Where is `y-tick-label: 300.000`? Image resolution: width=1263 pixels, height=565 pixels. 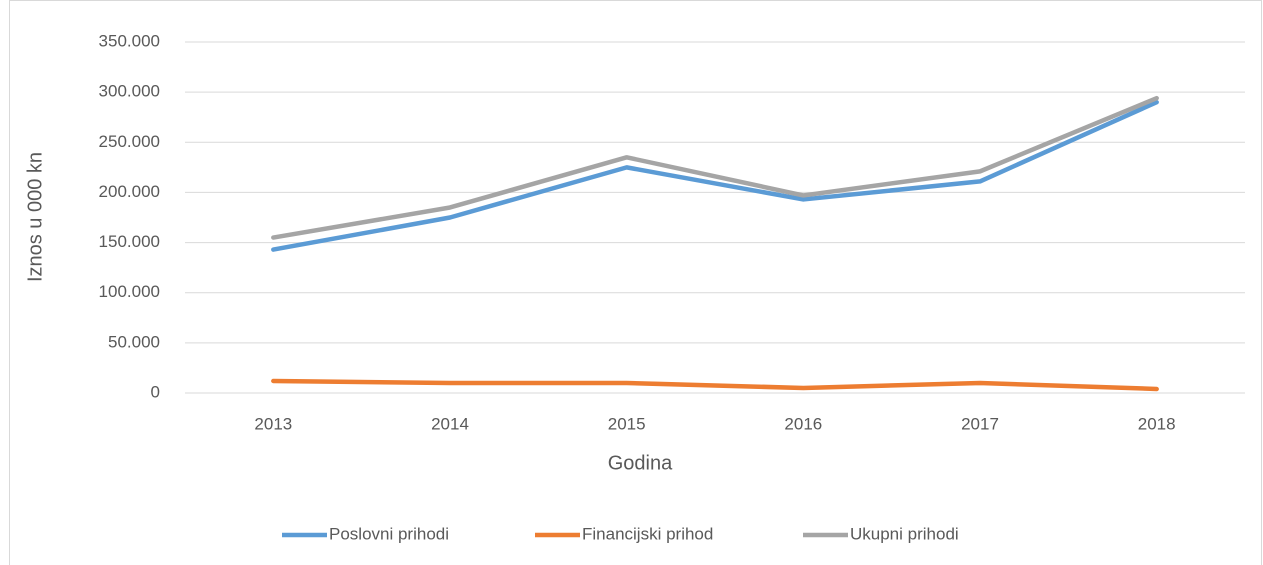 y-tick-label: 300.000 is located at coordinates (129, 91).